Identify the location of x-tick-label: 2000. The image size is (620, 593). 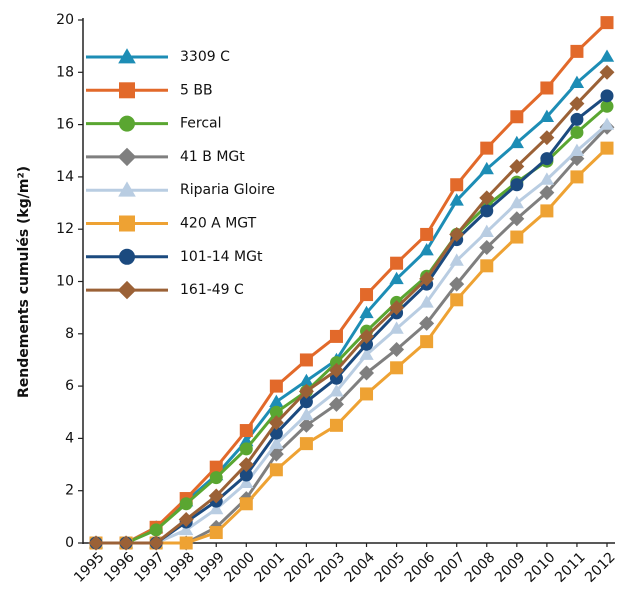
(239, 567).